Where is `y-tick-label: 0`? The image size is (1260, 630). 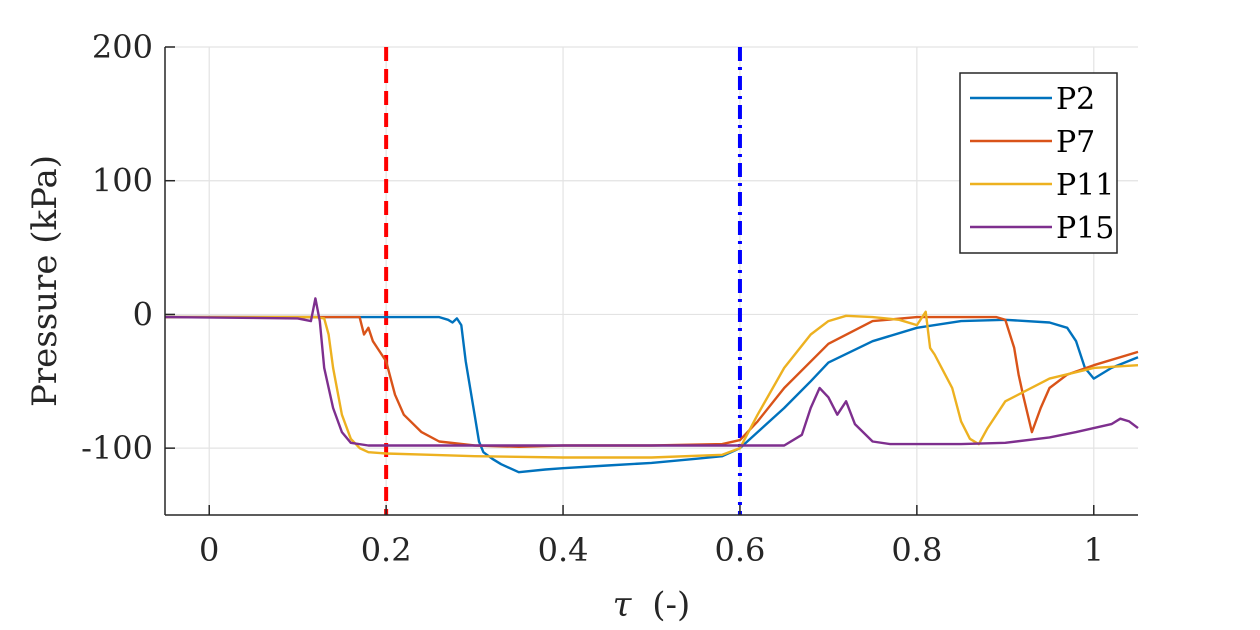 y-tick-label: 0 is located at coordinates (143, 314).